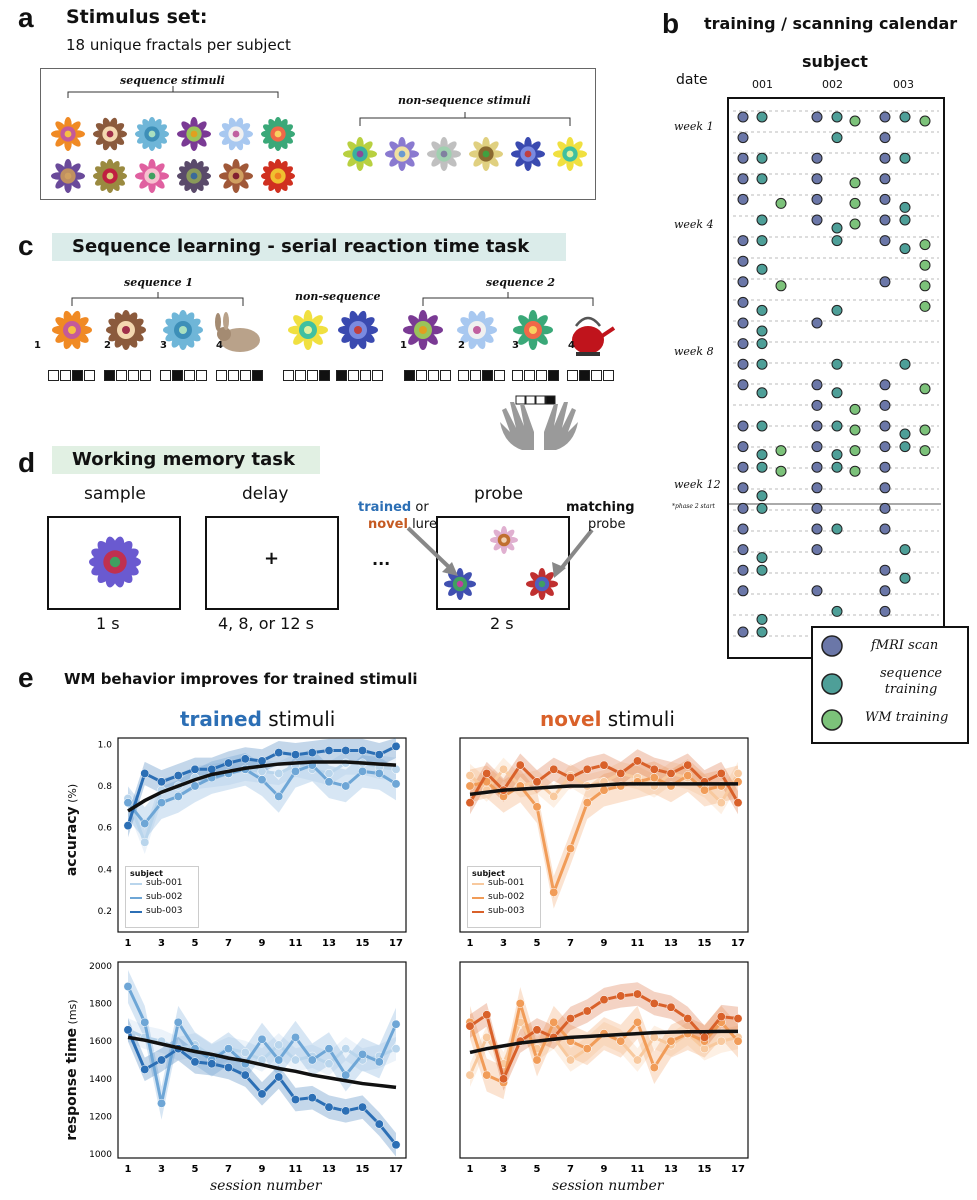 The width and height of the screenshot is (977, 1200). I want to click on legend-dots, so click(832, 683).